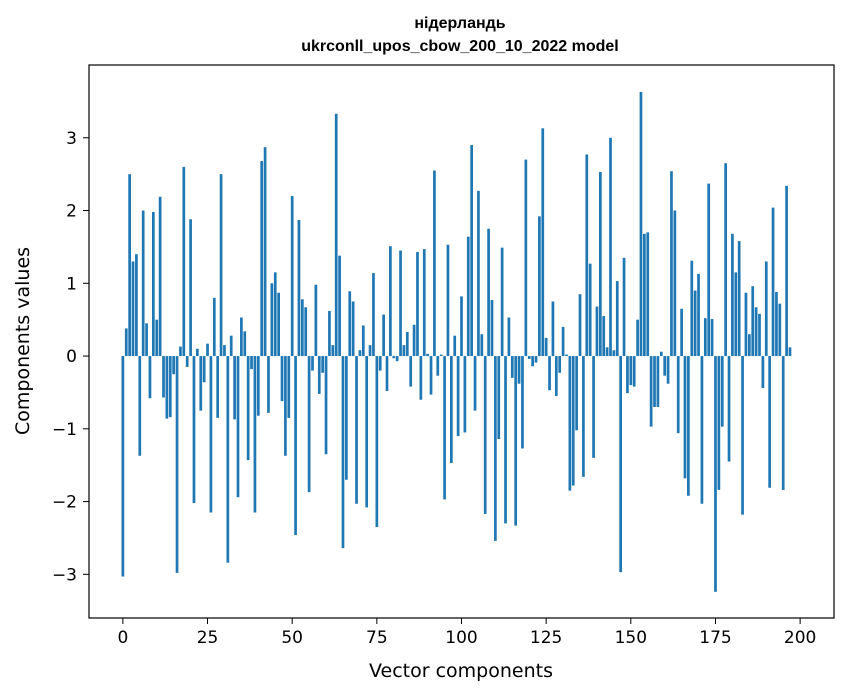 This screenshot has height=700, width=847. What do you see at coordinates (459, 23) in the screenshot?
I see `chart-title-line1: нідерландь` at bounding box center [459, 23].